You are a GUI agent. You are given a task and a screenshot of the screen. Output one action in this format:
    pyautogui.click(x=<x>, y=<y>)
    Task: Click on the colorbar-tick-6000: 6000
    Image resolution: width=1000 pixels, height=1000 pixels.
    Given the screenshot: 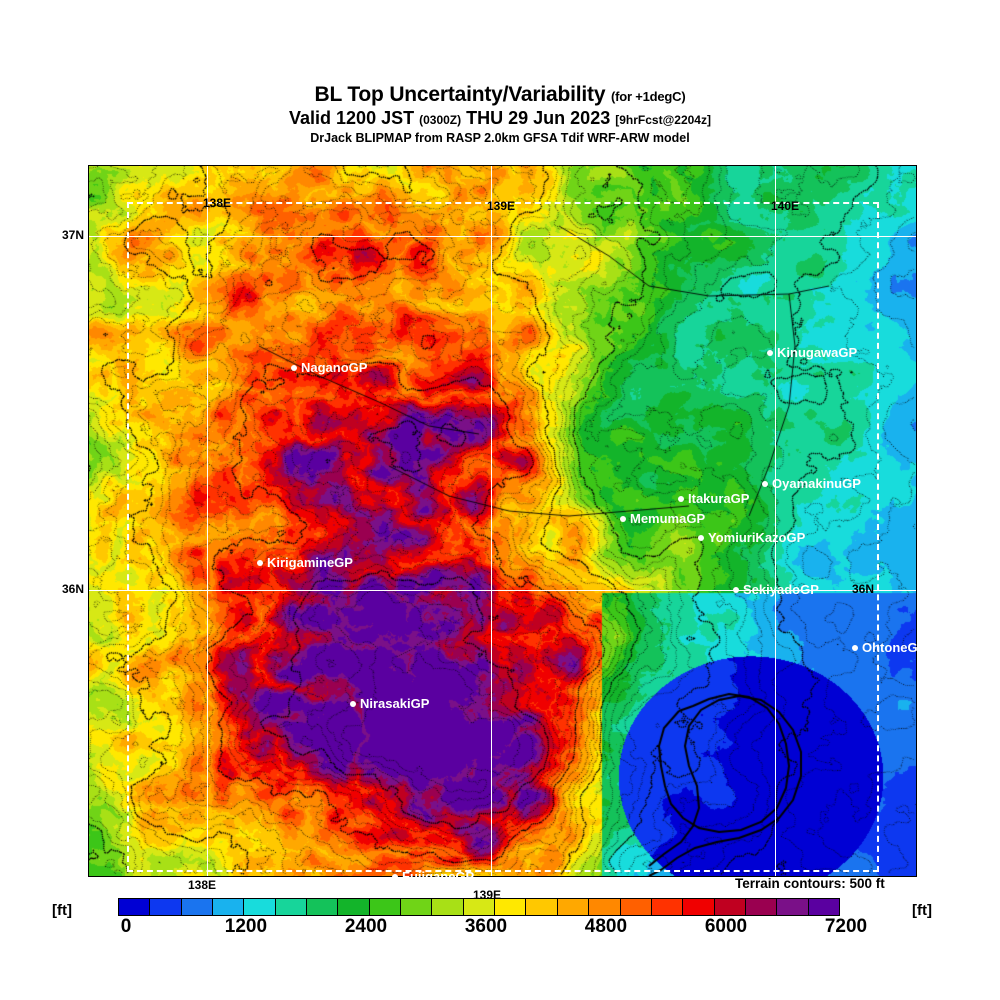 What is the action you would take?
    pyautogui.click(x=726, y=926)
    